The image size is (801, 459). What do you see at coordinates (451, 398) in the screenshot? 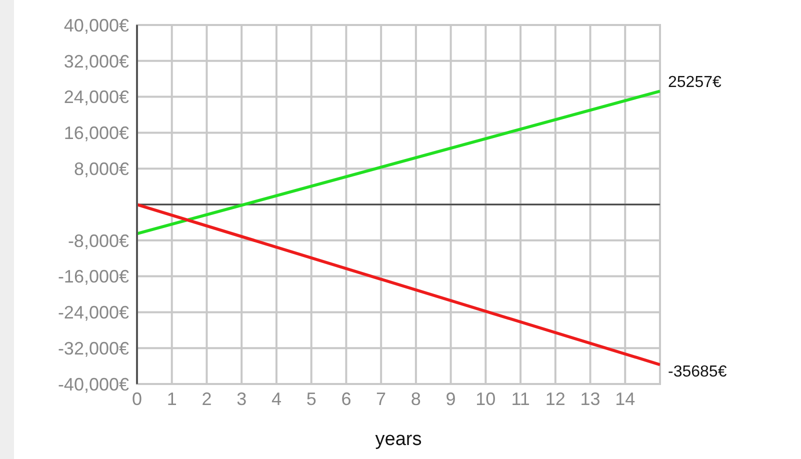
I see `x-tick-label: 9` at bounding box center [451, 398].